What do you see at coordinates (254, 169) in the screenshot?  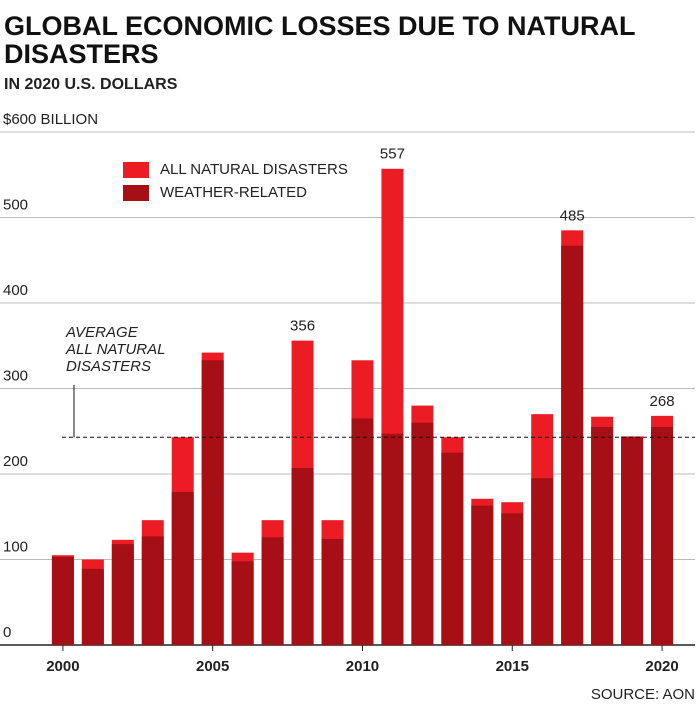 I see `legend-label: ALL NATURAL DISASTERS` at bounding box center [254, 169].